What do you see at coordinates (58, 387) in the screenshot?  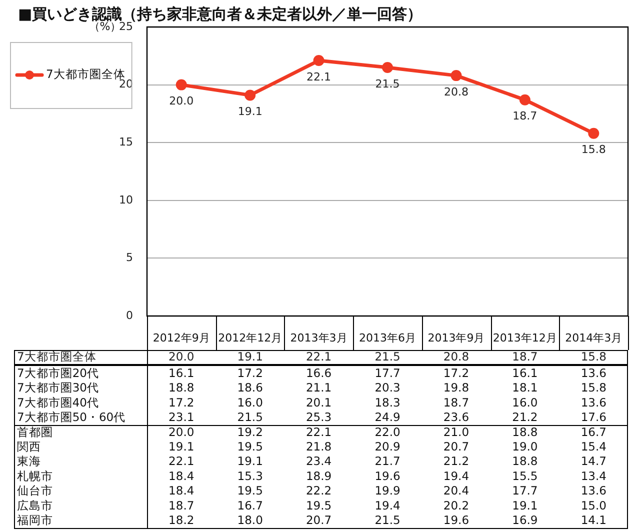 I see `text: 7大都市圏30代` at bounding box center [58, 387].